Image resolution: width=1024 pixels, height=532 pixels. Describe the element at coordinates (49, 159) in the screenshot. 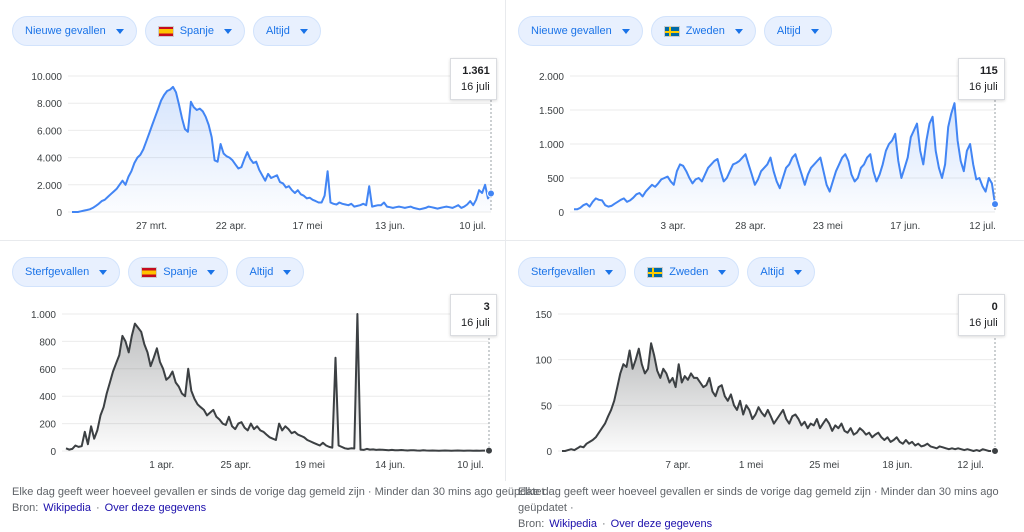

I see `y-tick-label: 4.000` at that location.